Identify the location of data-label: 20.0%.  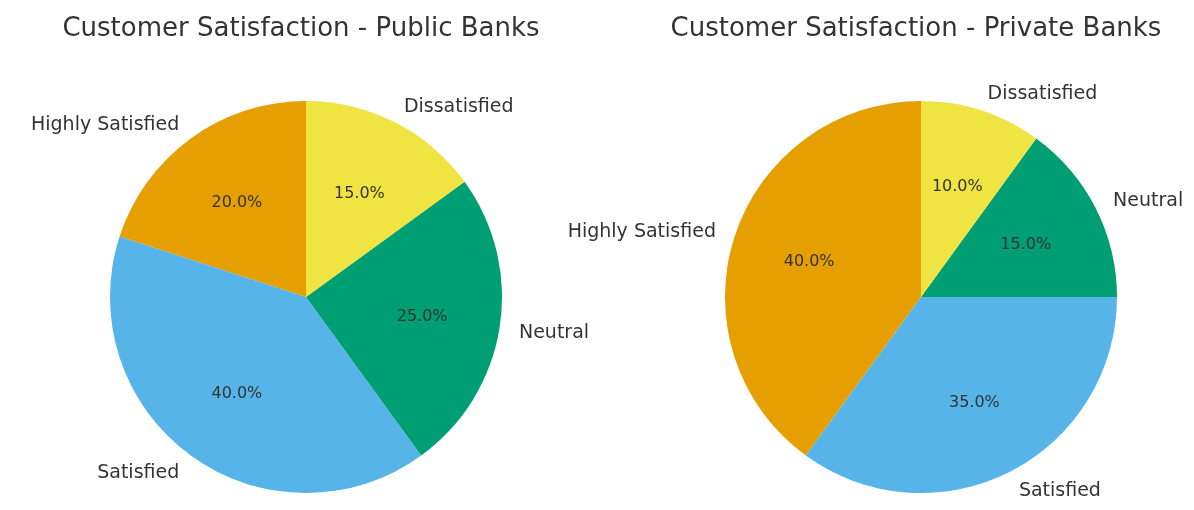
(237, 202).